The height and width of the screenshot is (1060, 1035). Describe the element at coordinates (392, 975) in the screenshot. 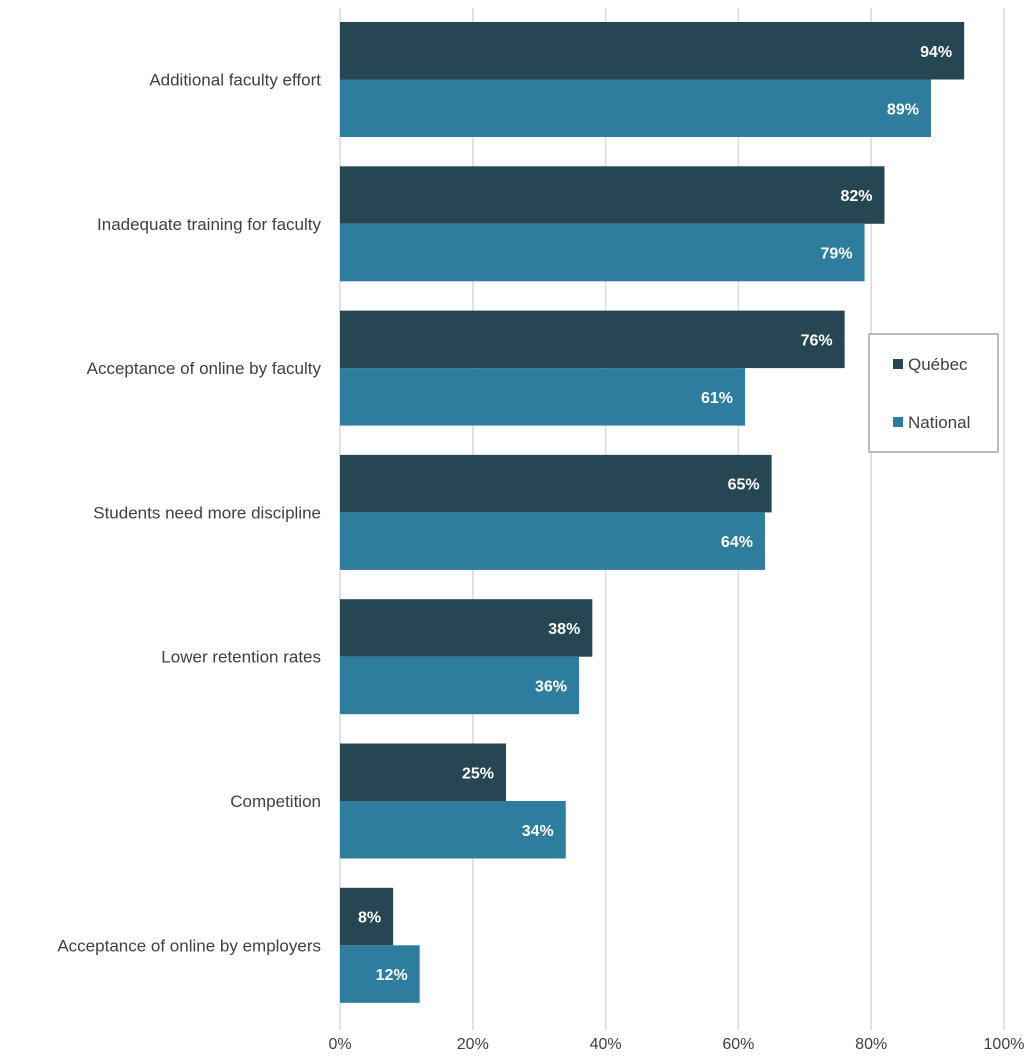

I see `data-label: 12%` at that location.